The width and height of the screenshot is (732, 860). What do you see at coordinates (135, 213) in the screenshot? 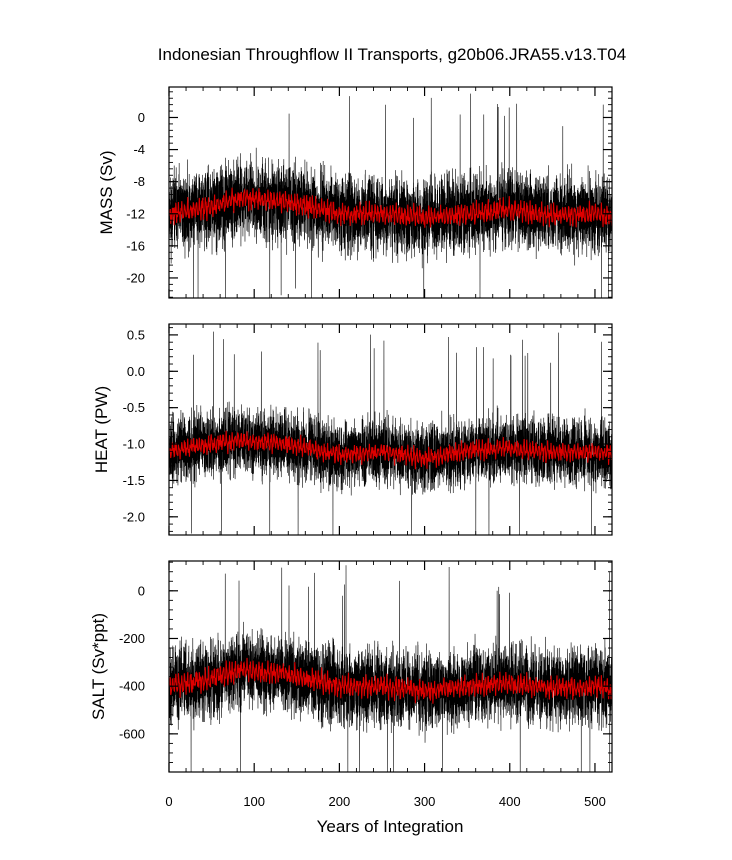
I see `mass-y-tick-label: -12` at bounding box center [135, 213].